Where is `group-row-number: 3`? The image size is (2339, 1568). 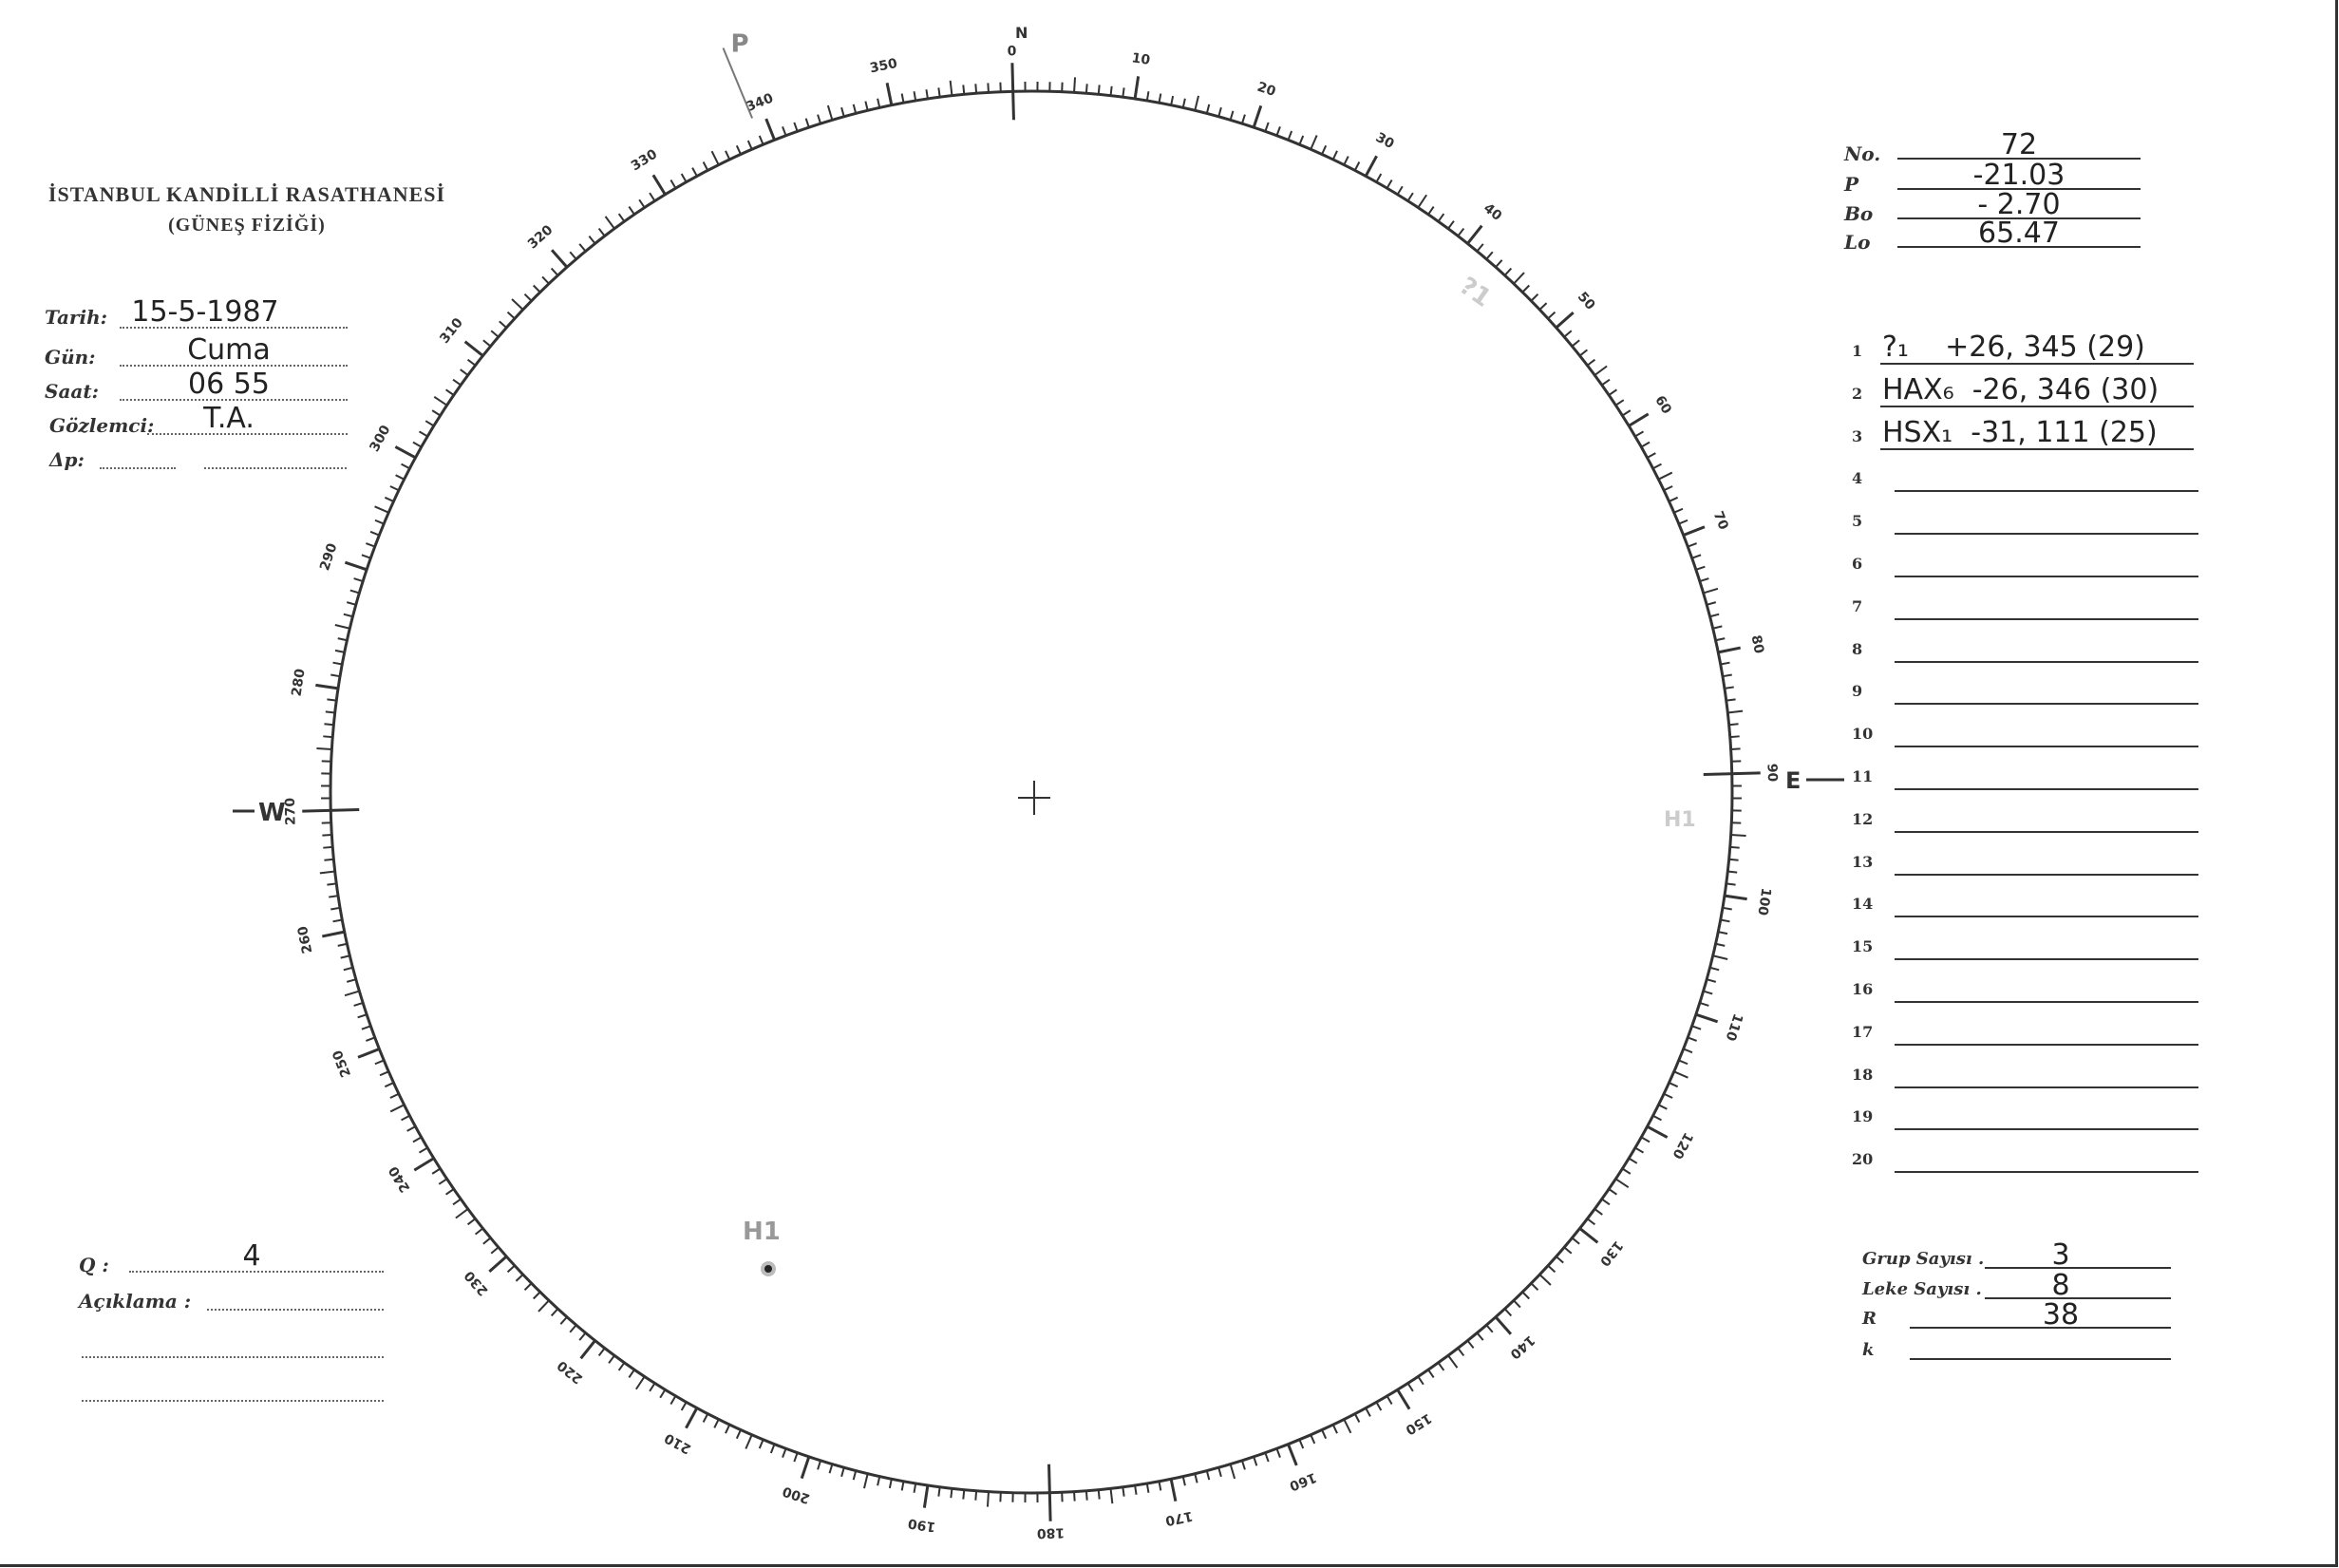
group-row-number: 3 is located at coordinates (1857, 435).